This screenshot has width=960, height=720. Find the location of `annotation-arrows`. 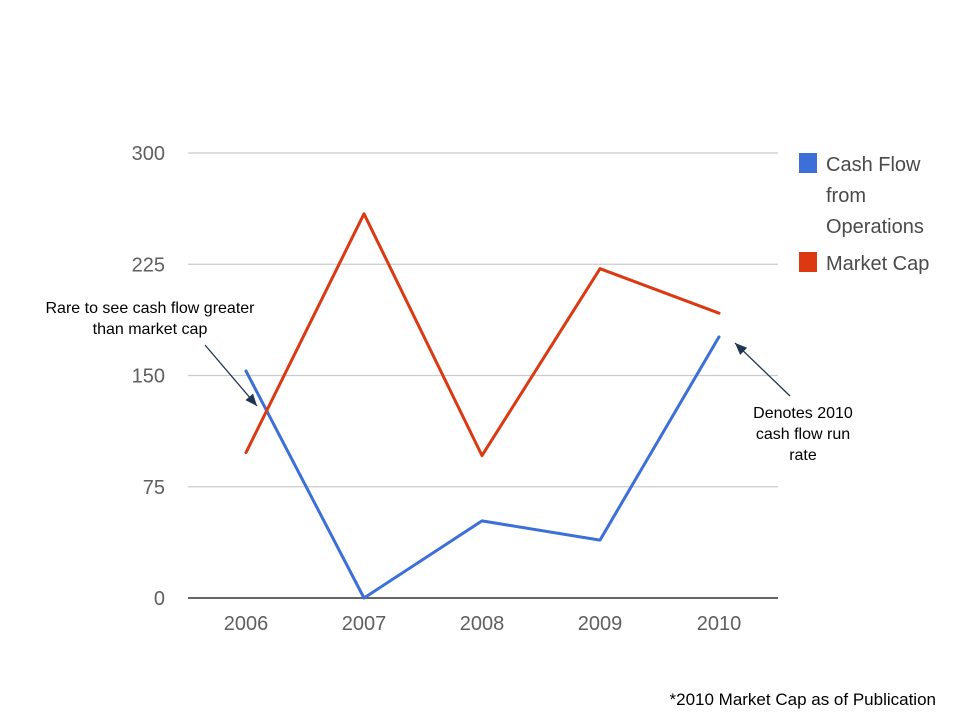

annotation-arrows is located at coordinates (497, 374).